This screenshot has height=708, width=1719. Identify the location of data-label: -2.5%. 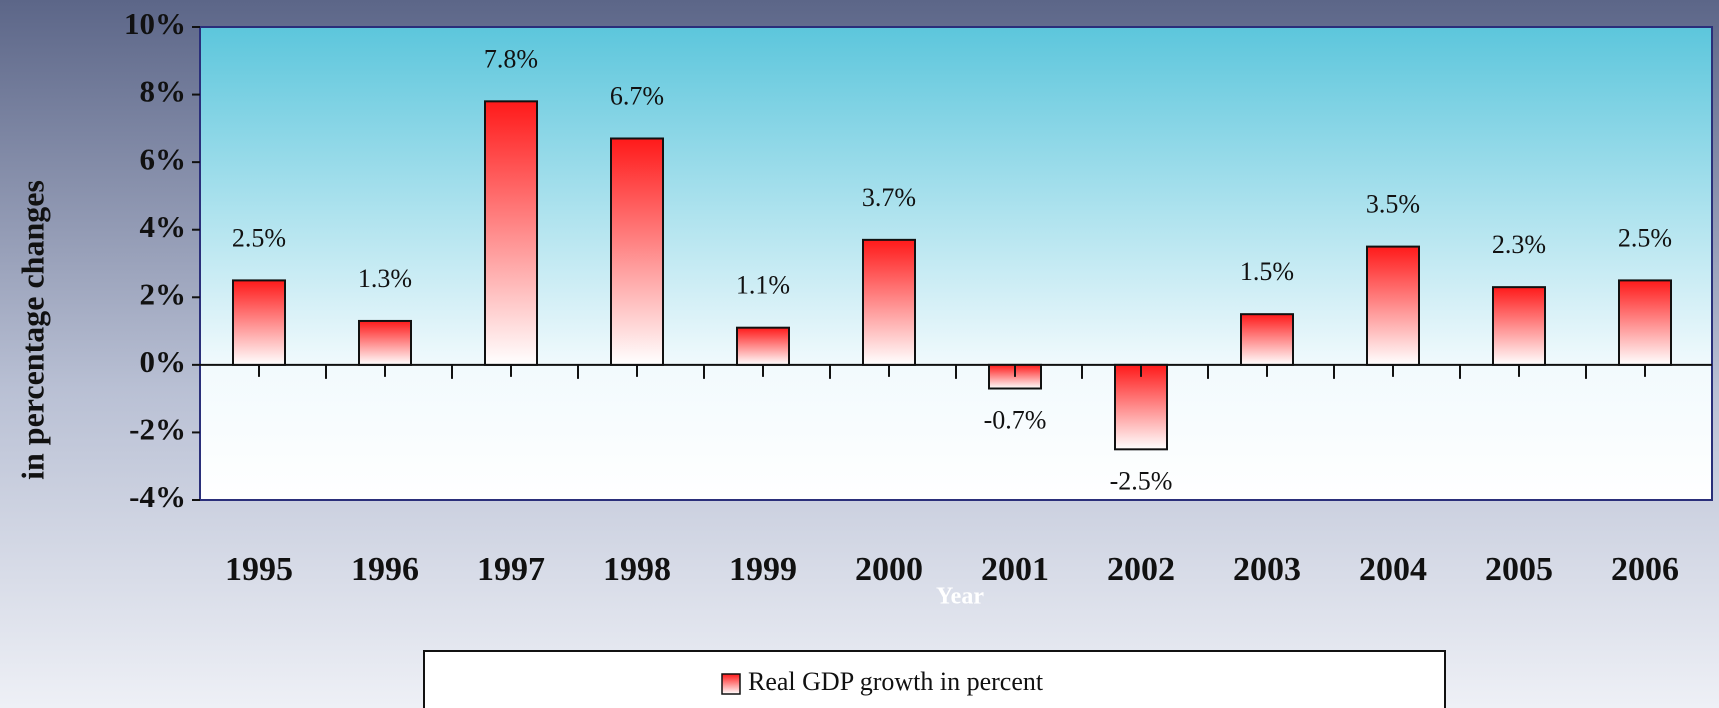
(1141, 480).